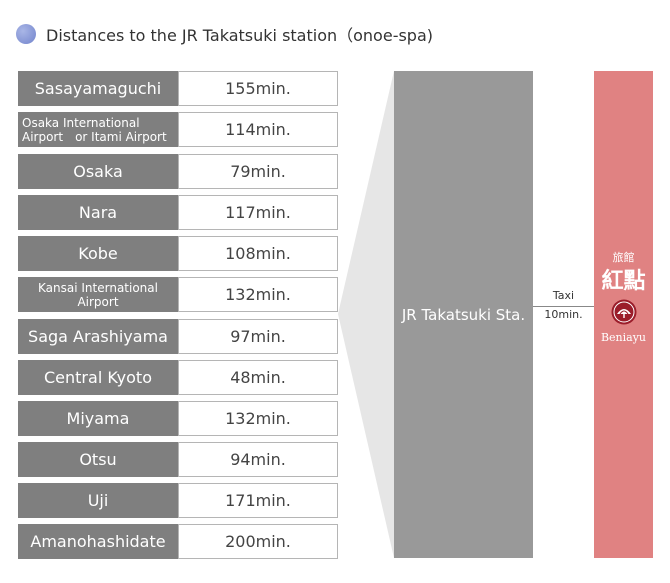  What do you see at coordinates (98, 500) in the screenshot?
I see `destination-name: Uji` at bounding box center [98, 500].